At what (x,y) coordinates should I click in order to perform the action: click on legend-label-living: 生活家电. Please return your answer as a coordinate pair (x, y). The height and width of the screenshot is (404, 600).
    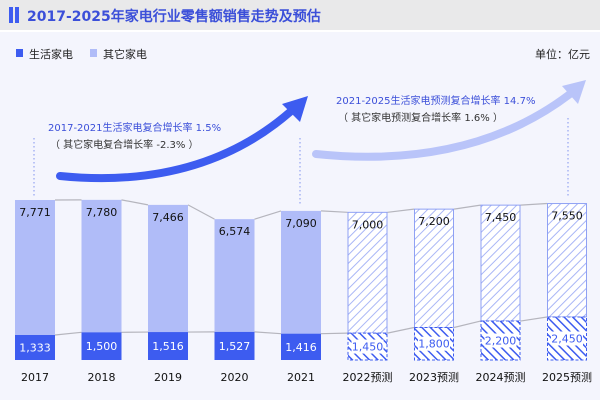
    Looking at the image, I should click on (51, 54).